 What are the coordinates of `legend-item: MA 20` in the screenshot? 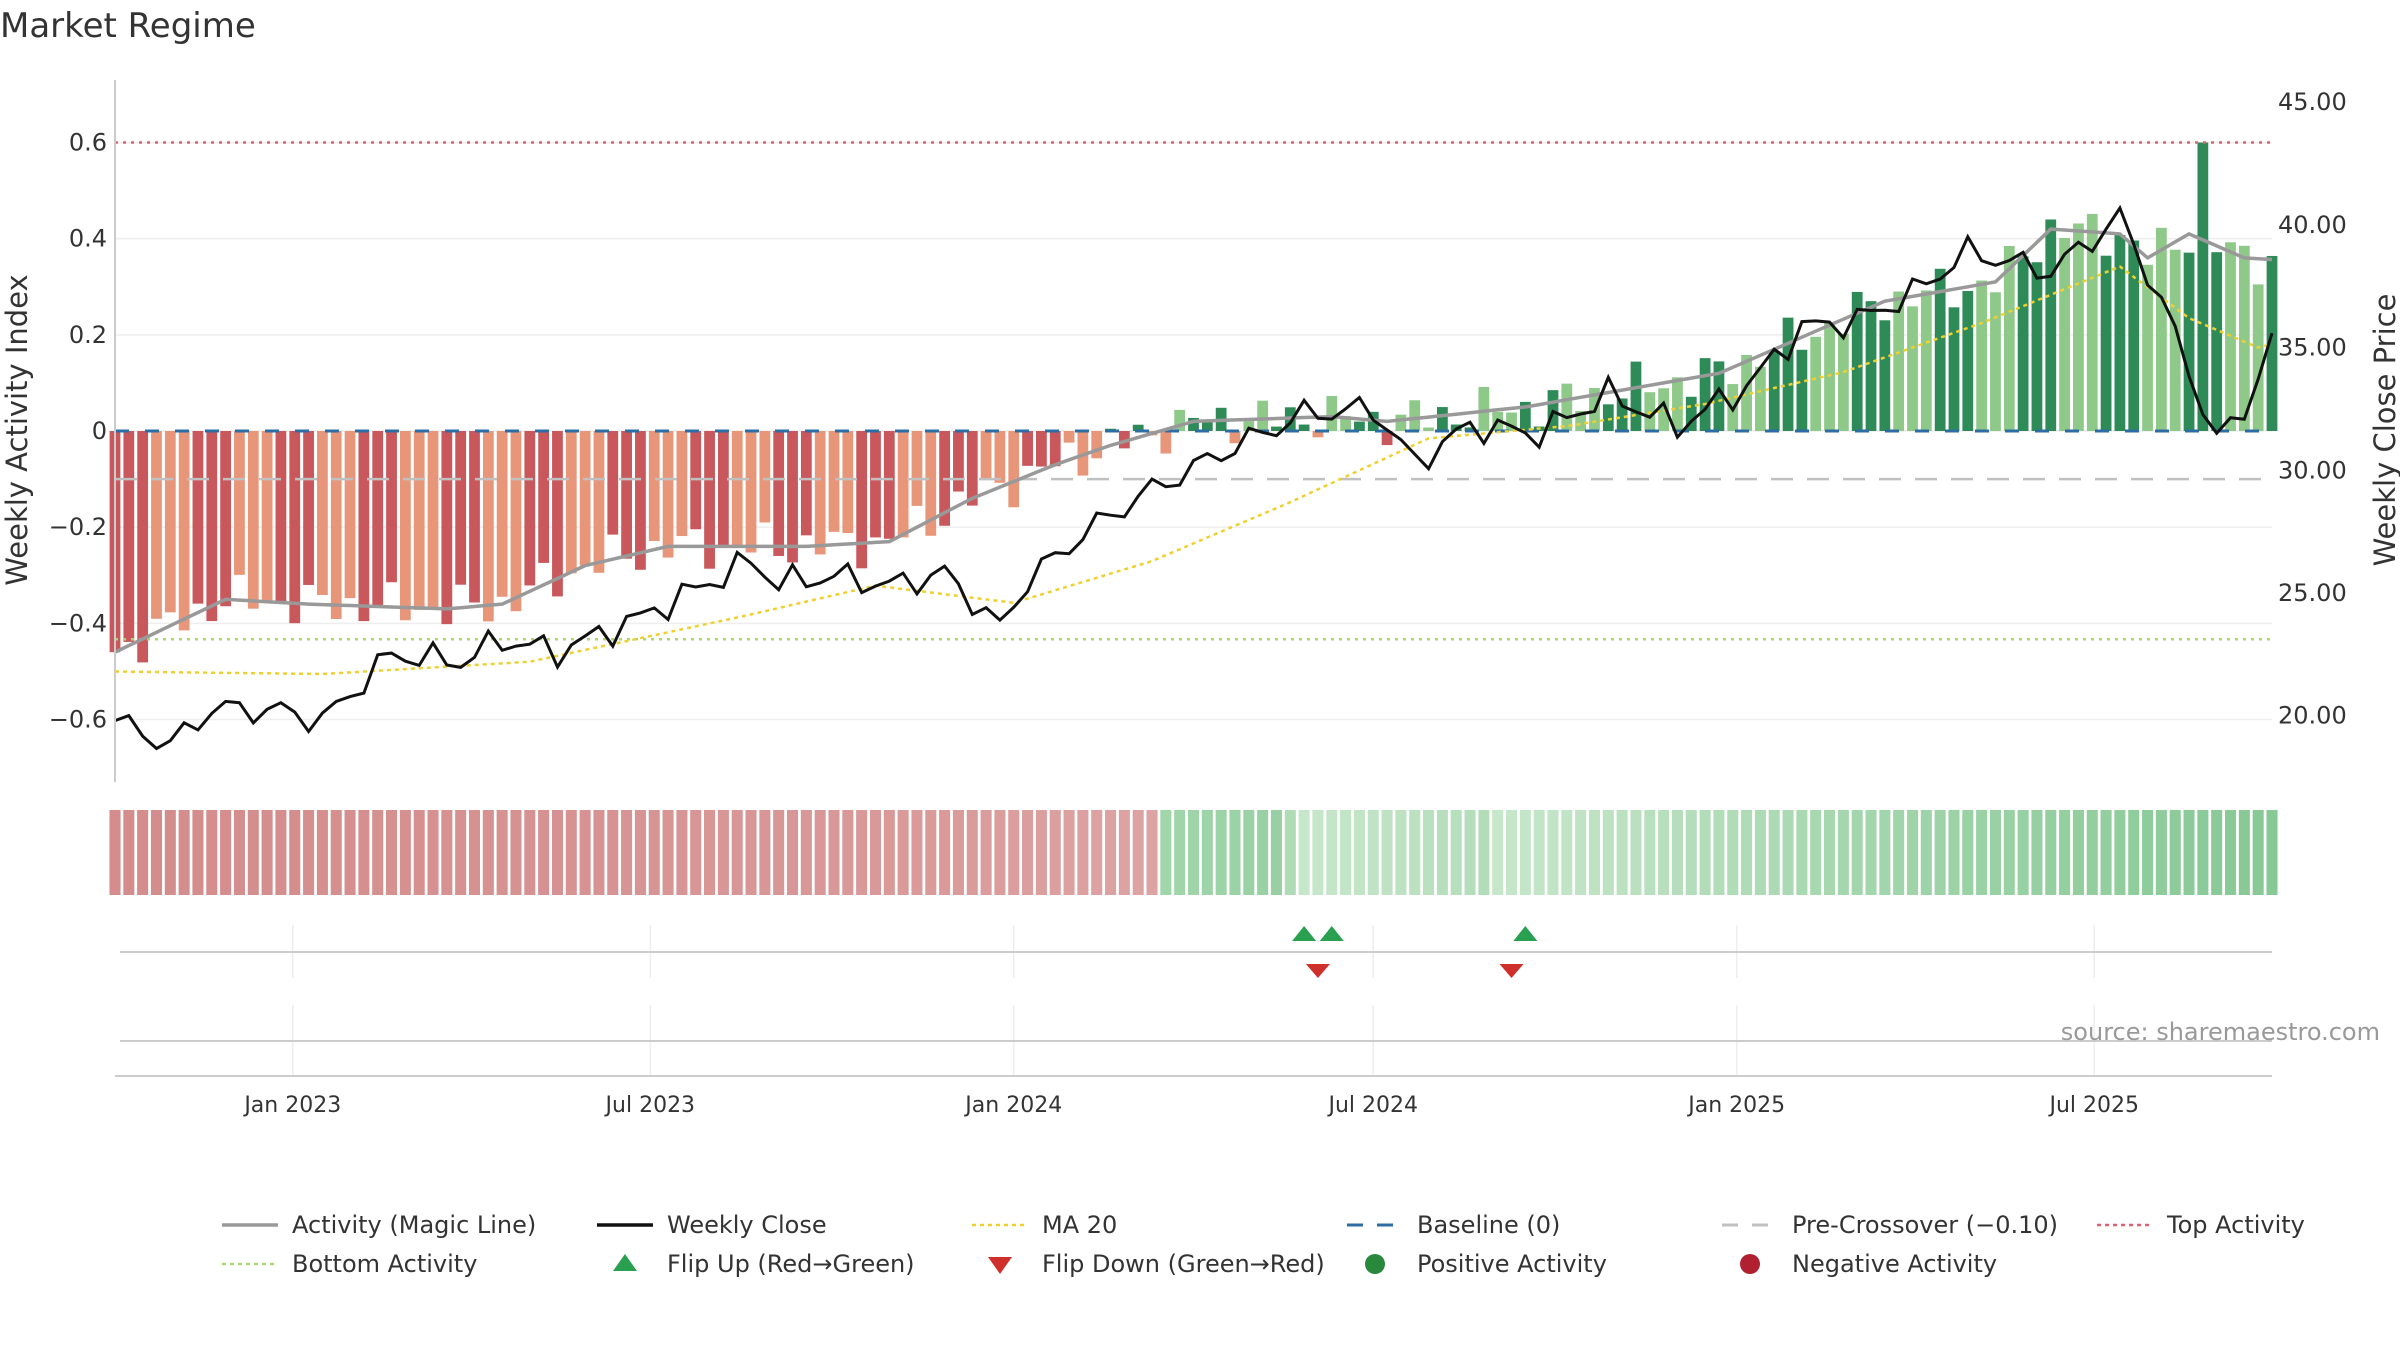 It's located at (1044, 1225).